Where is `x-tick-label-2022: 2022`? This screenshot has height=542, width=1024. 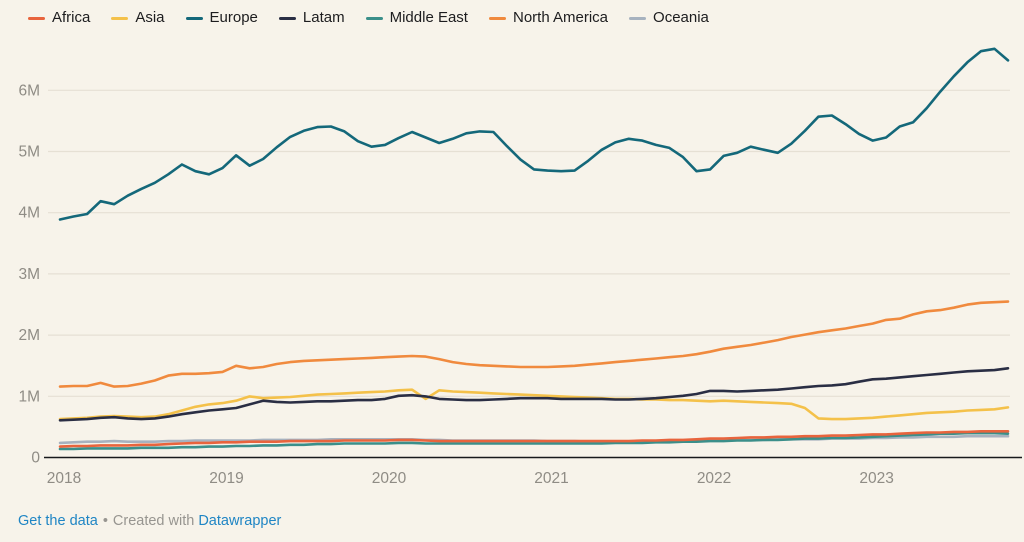 x-tick-label-2022: 2022 is located at coordinates (714, 478).